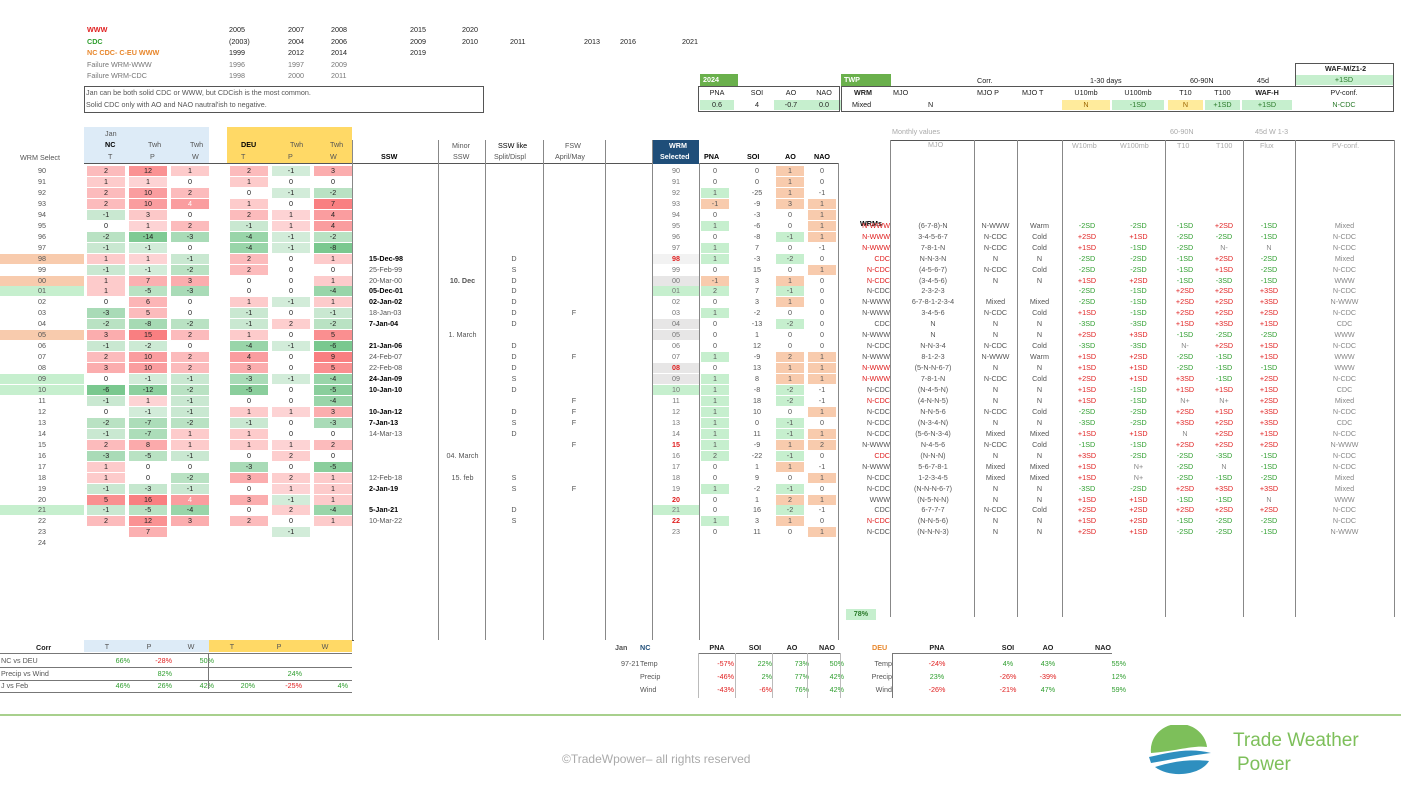 The height and width of the screenshot is (788, 1401). I want to click on sd-w100: -2SD, so click(1138, 488).